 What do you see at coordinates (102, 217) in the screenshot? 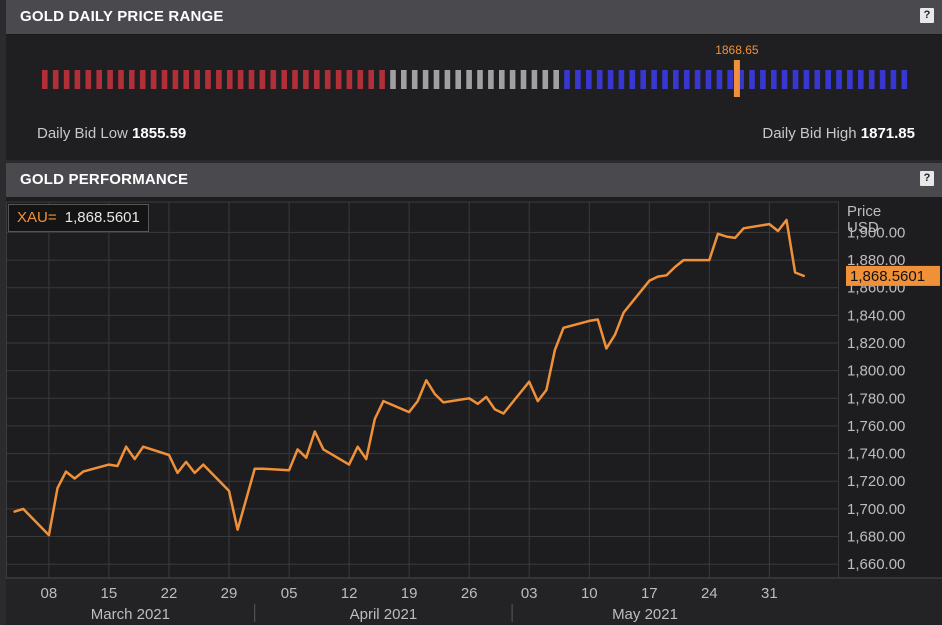
I see `legend-value: 1,868.5601` at bounding box center [102, 217].